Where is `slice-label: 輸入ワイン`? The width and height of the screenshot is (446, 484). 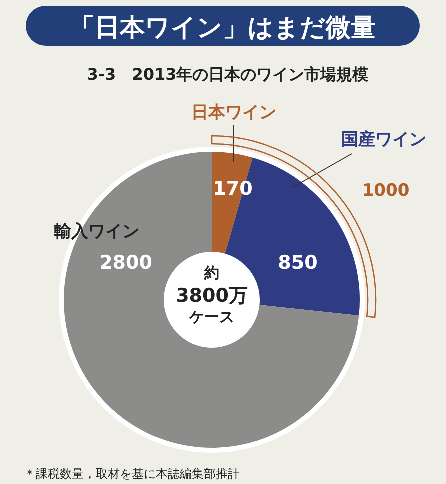
slice-label: 輸入ワイン is located at coordinates (97, 232).